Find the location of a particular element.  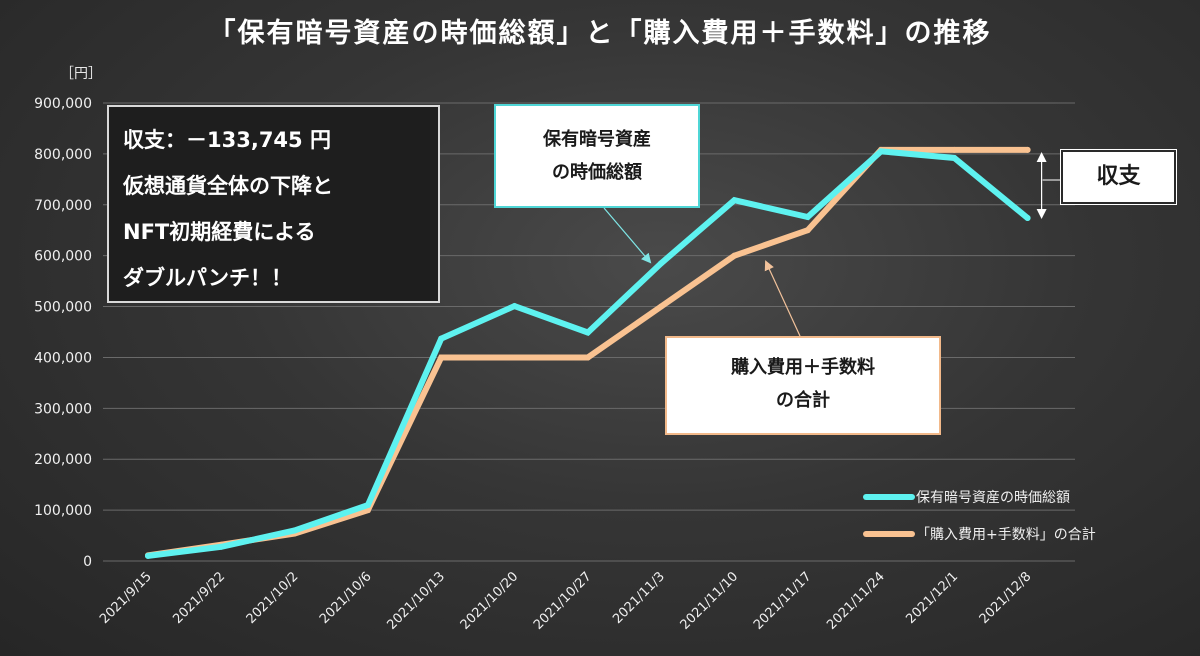

x-tick-label: 2021/12/8 is located at coordinates (1006, 598).